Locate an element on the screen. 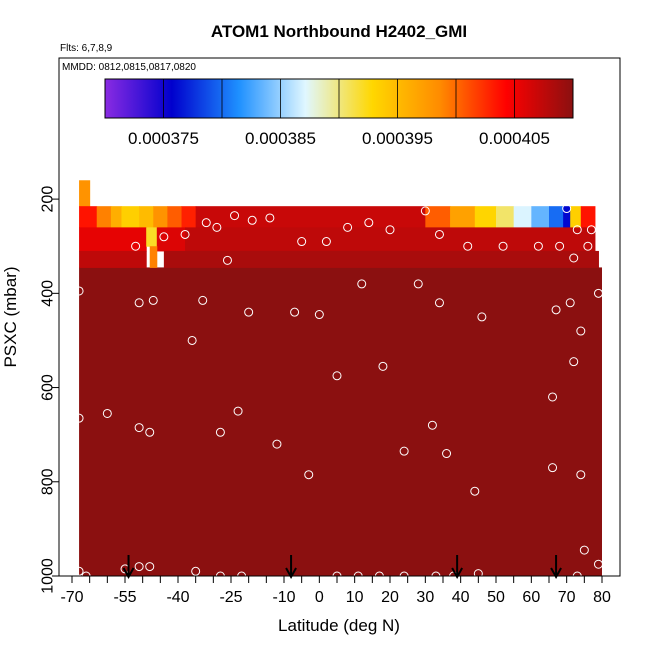 Image resolution: width=650 pixels, height=650 pixels. colorbar-tick-label: 0.000405 is located at coordinates (514, 138).